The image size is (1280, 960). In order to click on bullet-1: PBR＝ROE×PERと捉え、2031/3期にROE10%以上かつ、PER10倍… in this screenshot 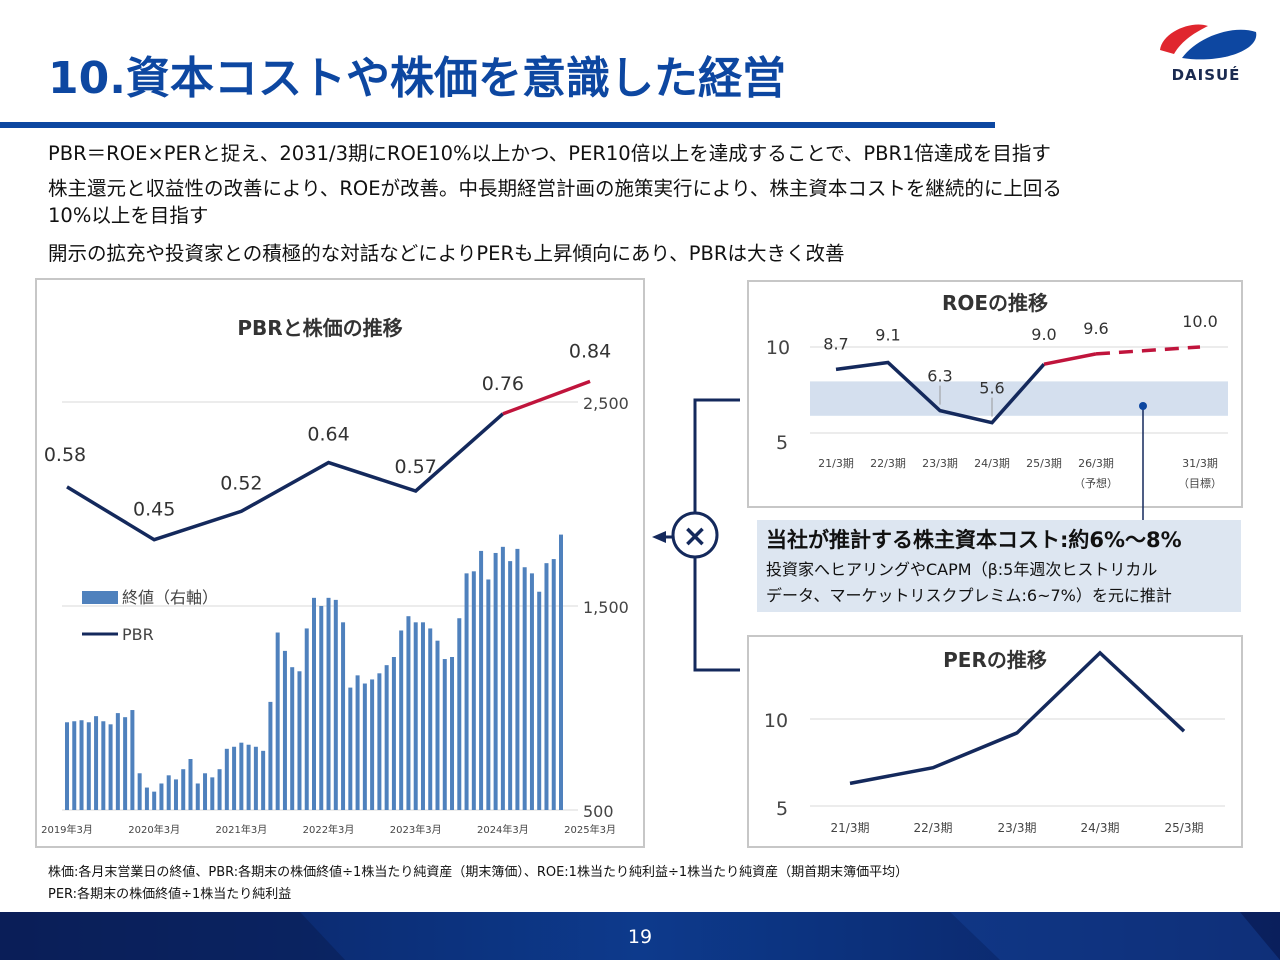, I will do `click(549, 153)`.